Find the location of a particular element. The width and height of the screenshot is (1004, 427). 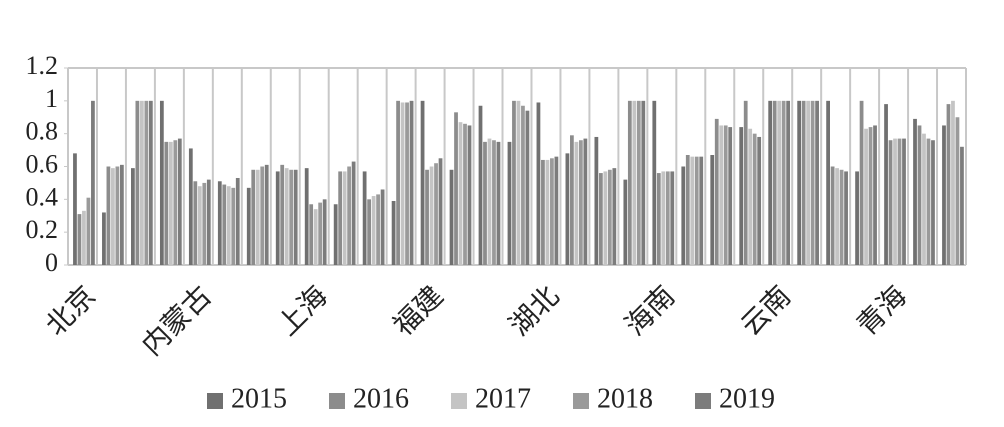

x-tick-label: 青海 is located at coordinates (882, 311).